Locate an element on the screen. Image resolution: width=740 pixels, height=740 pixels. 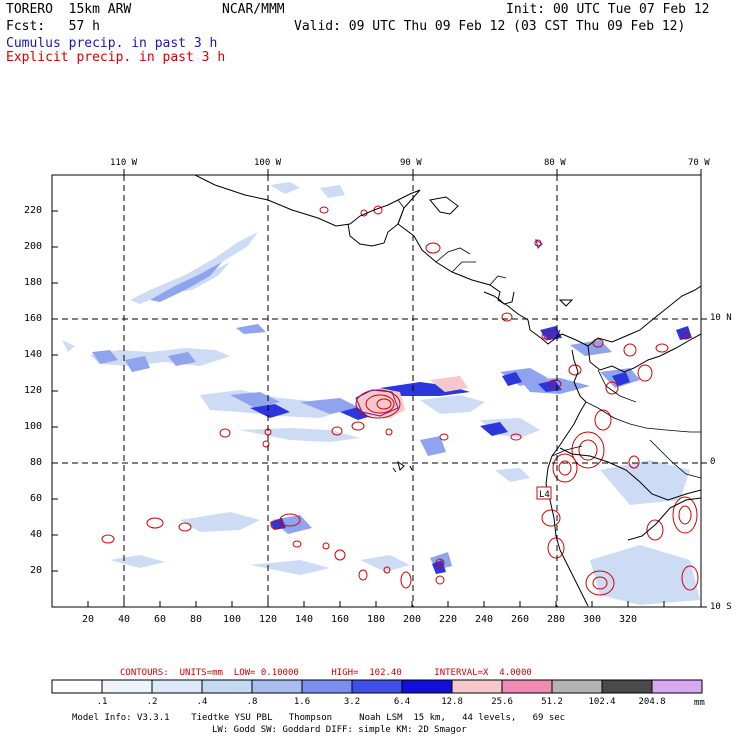
x-tick-320: 320 is located at coordinates (628, 619).